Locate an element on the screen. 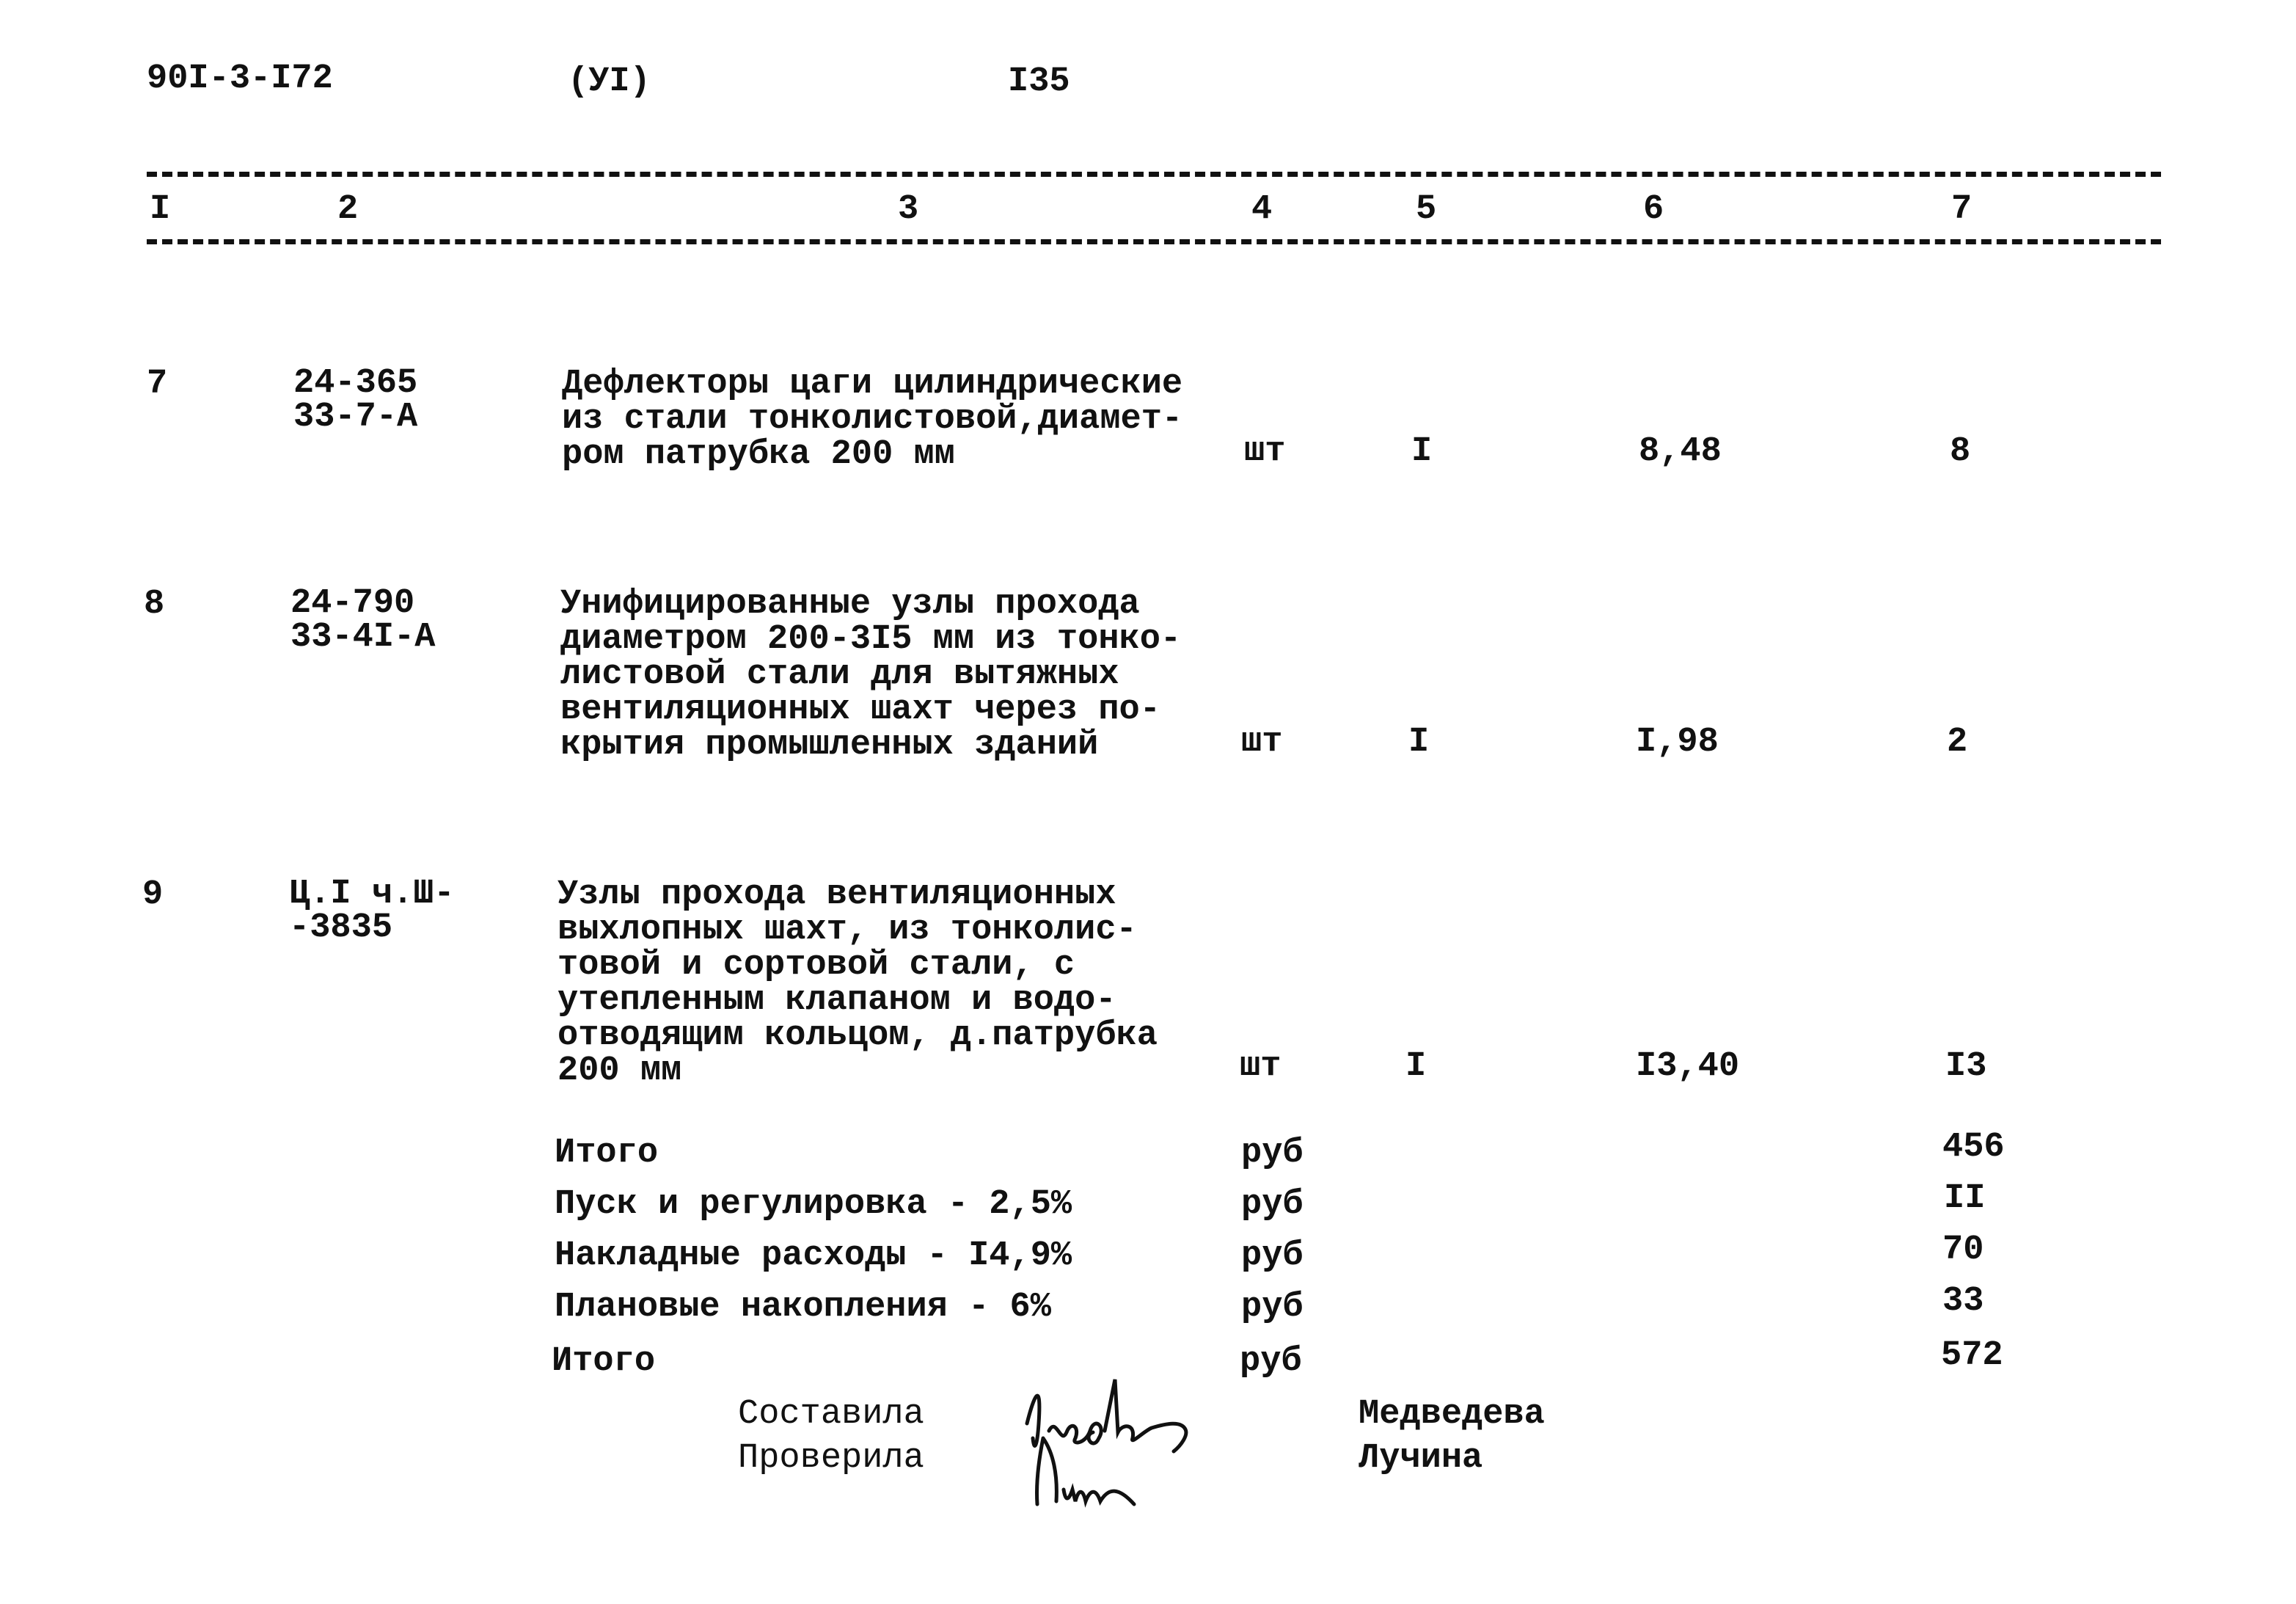  column-header-7: 7 is located at coordinates (1962, 209).